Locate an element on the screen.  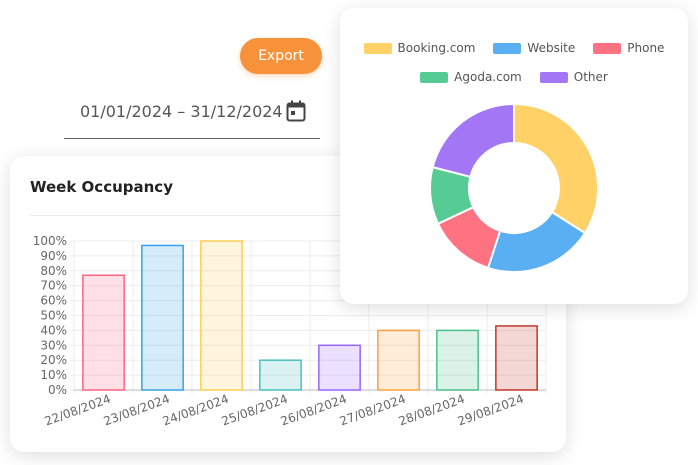
bar-29/08/2024 is located at coordinates (516, 358).